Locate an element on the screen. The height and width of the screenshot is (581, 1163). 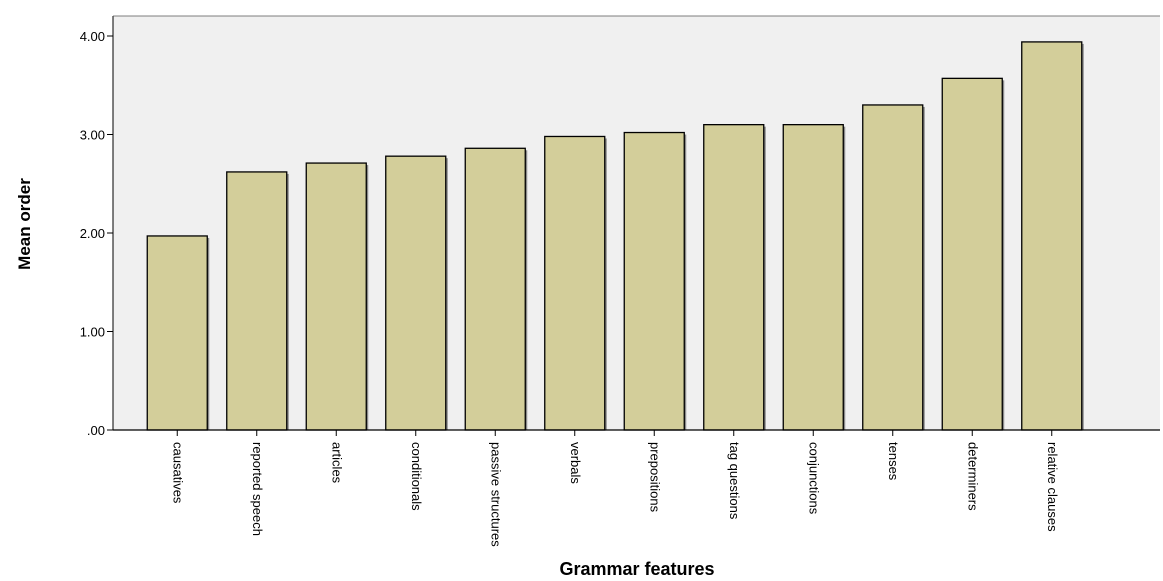
y-tick-label: 4.00 is located at coordinates (92, 36).